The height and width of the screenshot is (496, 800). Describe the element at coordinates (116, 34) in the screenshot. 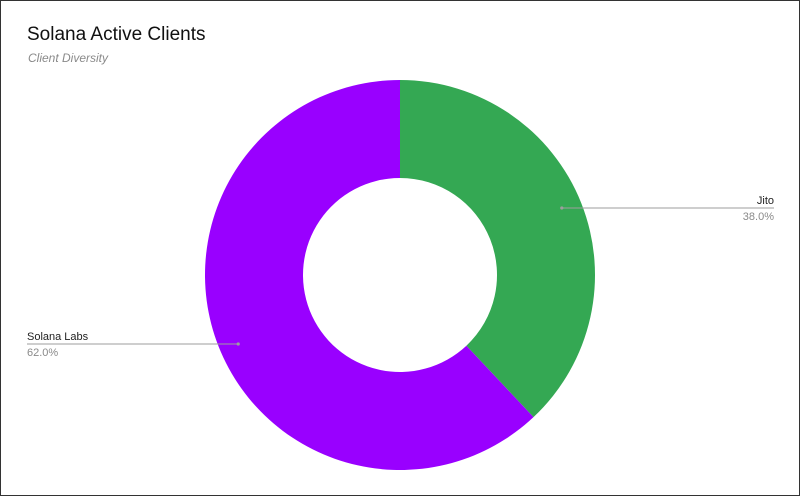

I see `chart-title: Solana Active Clients` at that location.